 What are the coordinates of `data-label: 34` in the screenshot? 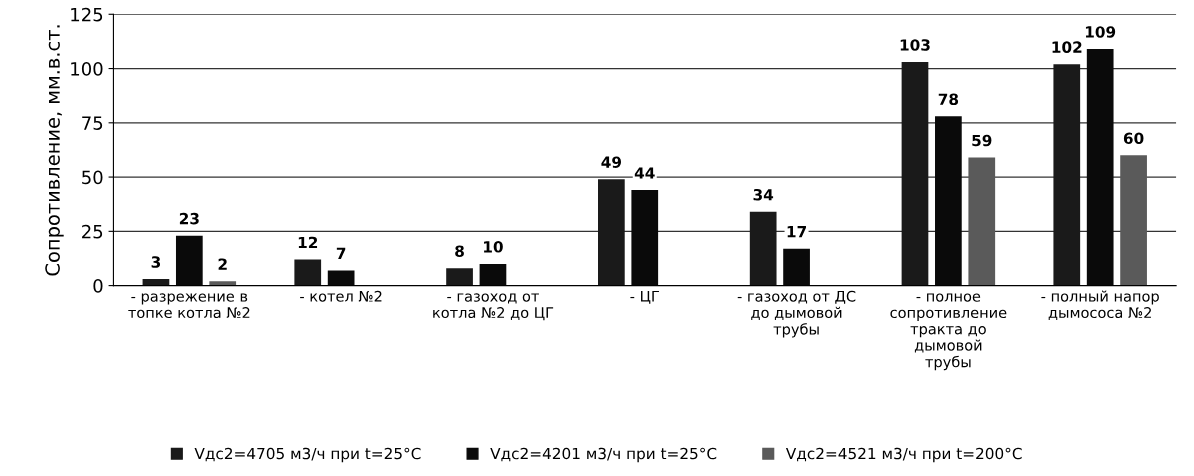 It's located at (763, 194).